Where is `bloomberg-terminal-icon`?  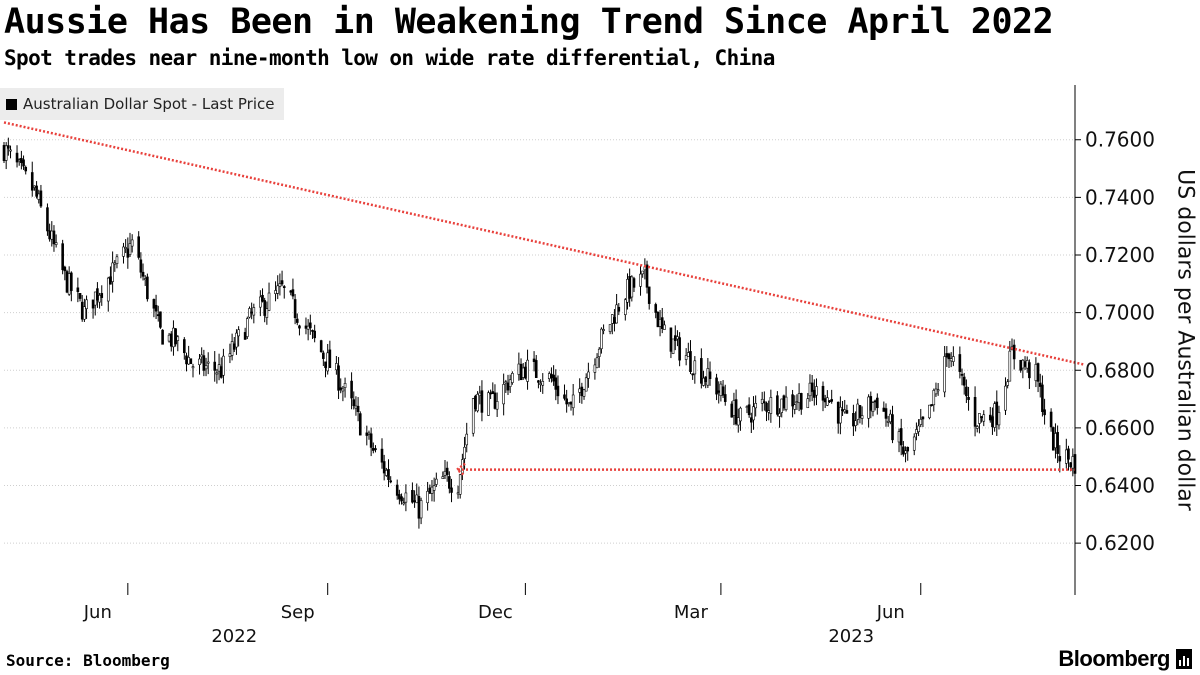 bloomberg-terminal-icon is located at coordinates (1184, 659).